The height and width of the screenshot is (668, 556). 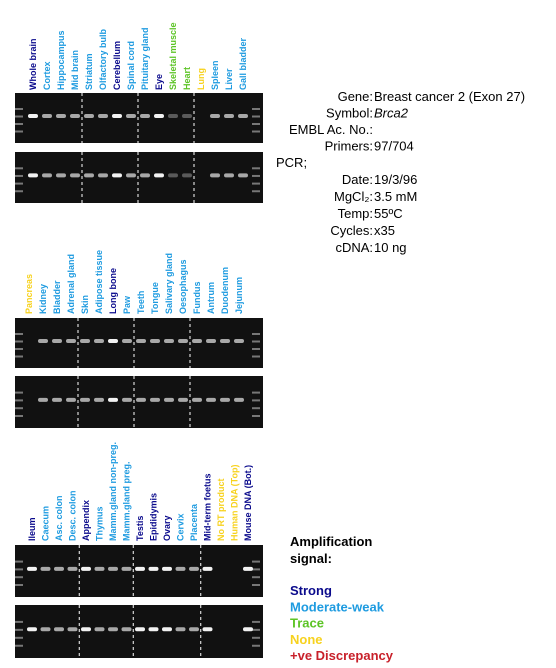 I want to click on info-label: Cycles:, so click(x=351, y=230).